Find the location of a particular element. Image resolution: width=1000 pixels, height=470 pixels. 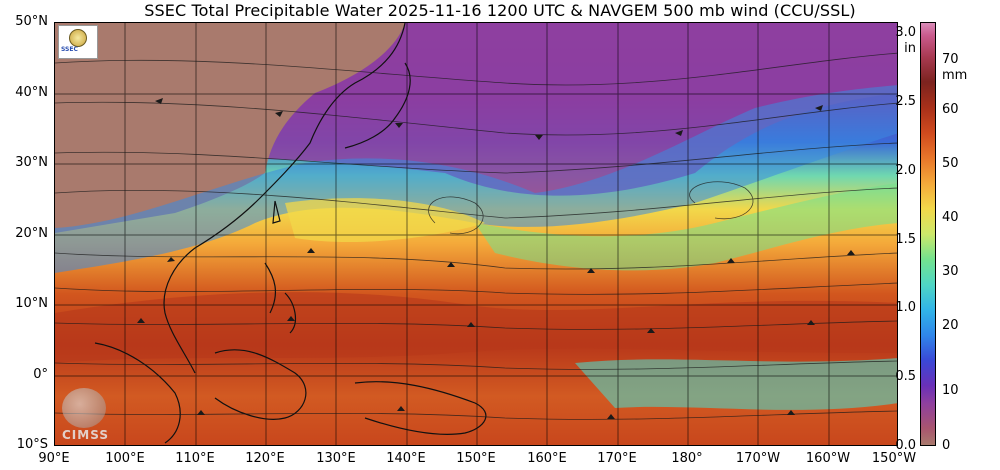

lon-label-160w: 160°W is located at coordinates (828, 458).